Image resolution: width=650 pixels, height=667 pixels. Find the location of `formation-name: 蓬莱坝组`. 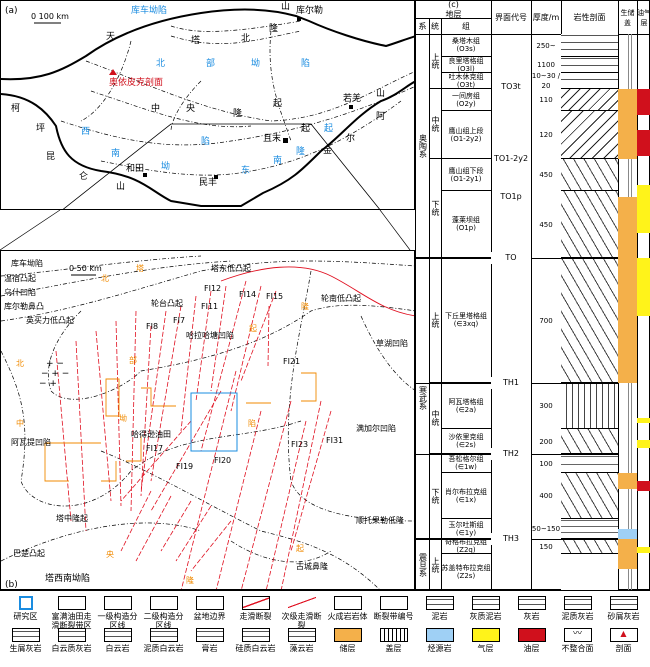

formation-name: 蓬莱坝组 is located at coordinates (466, 220).